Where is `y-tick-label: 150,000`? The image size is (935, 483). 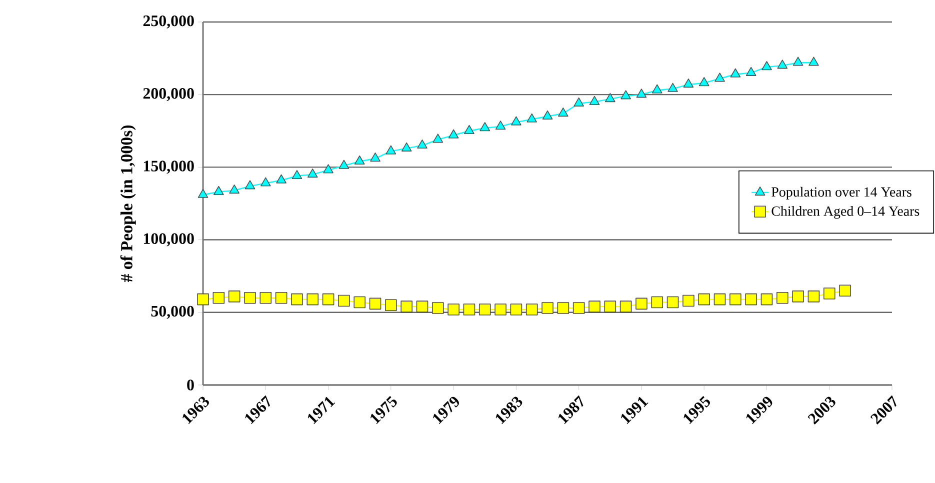 y-tick-label: 150,000 is located at coordinates (169, 167).